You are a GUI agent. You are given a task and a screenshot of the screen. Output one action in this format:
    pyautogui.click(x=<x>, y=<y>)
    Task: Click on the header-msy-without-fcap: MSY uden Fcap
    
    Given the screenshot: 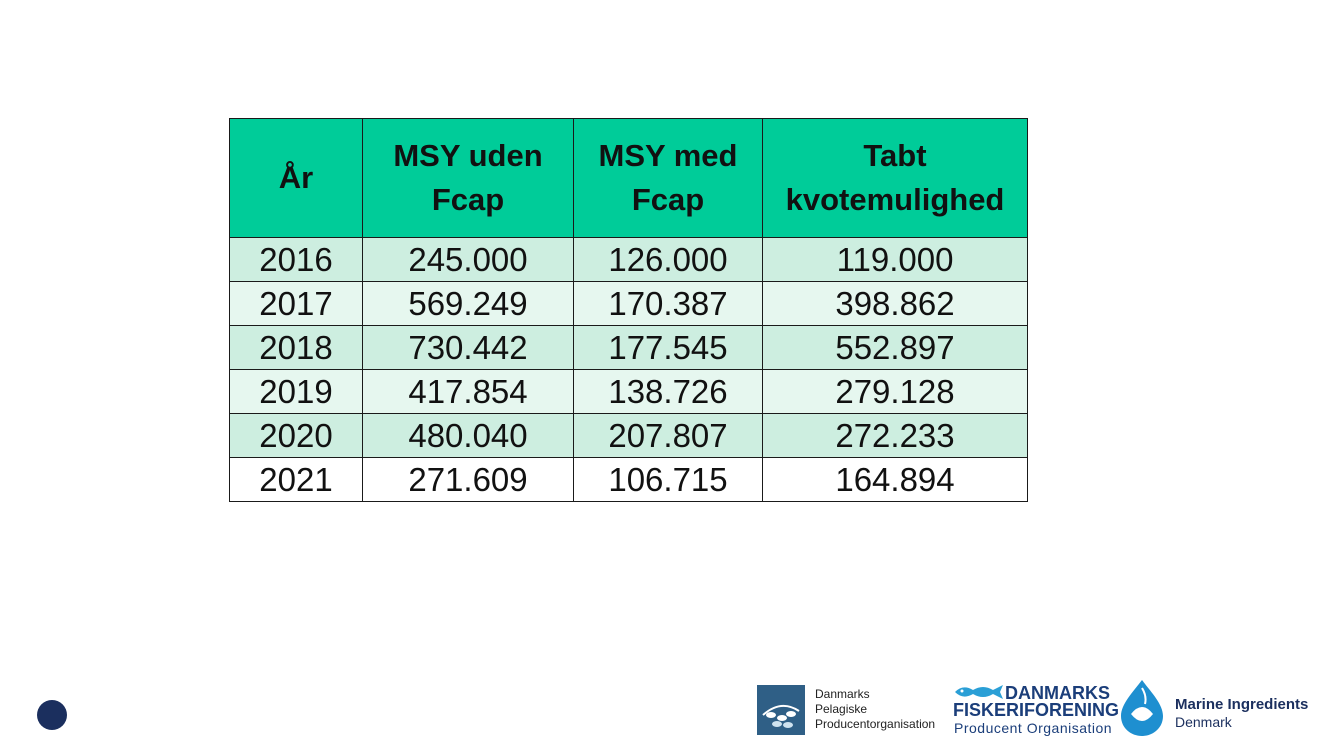 What is the action you would take?
    pyautogui.click(x=468, y=178)
    